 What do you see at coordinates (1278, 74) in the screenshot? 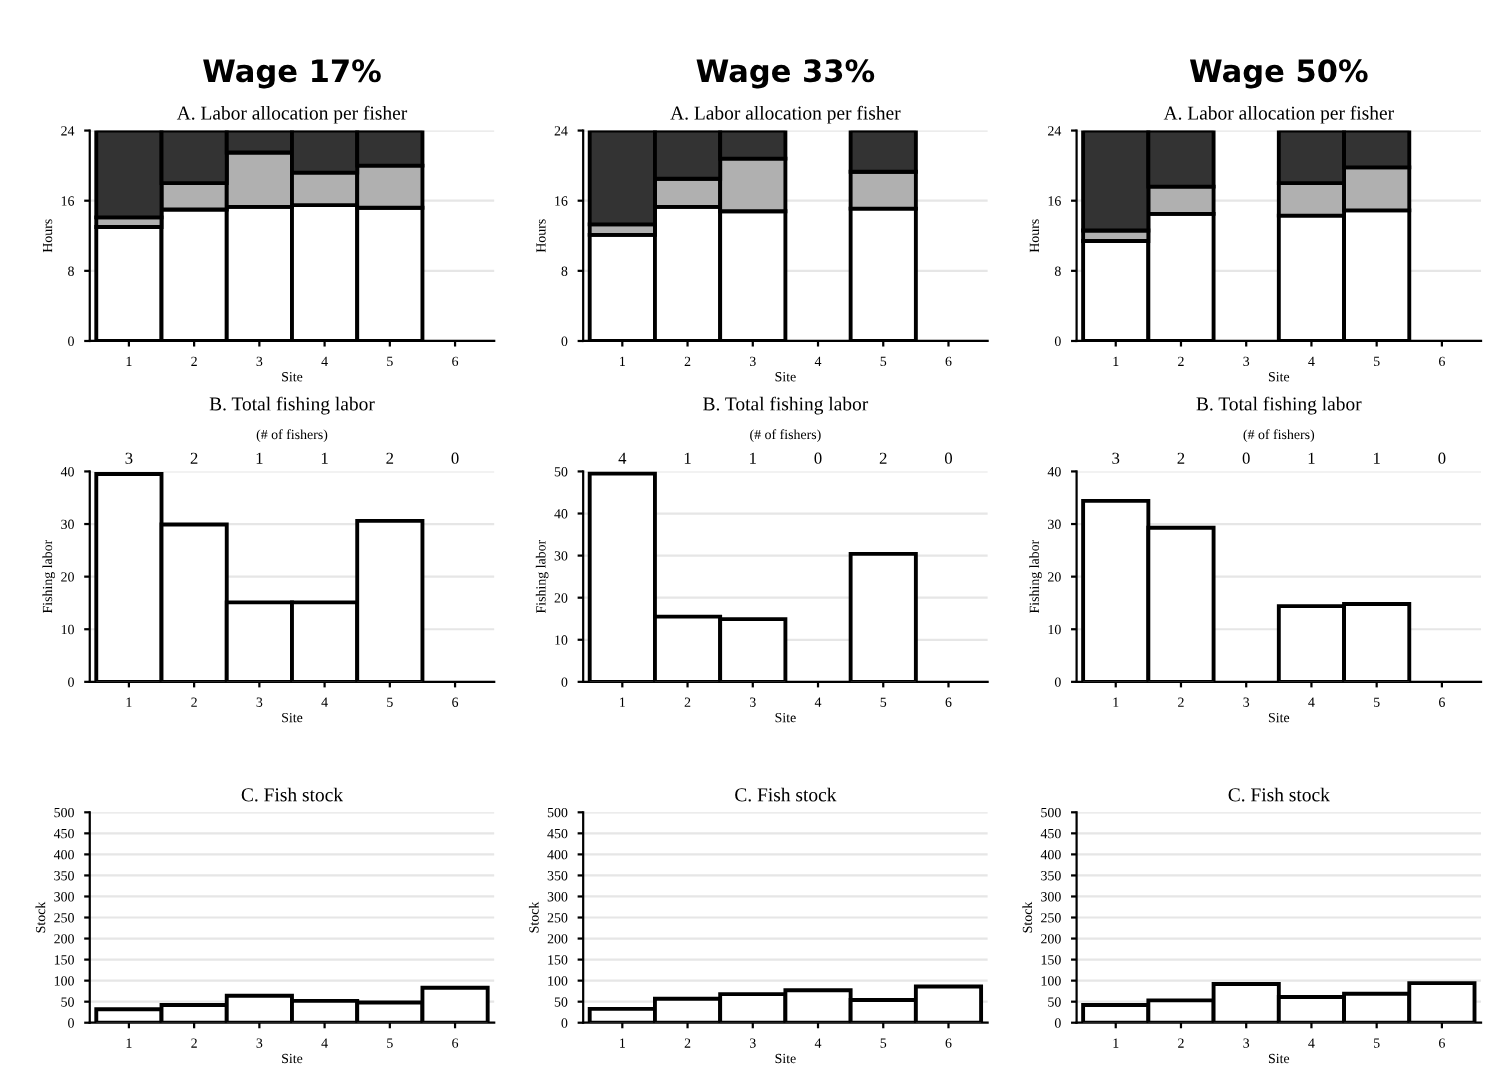
I see `chart-title: Wage 50%` at bounding box center [1278, 74].